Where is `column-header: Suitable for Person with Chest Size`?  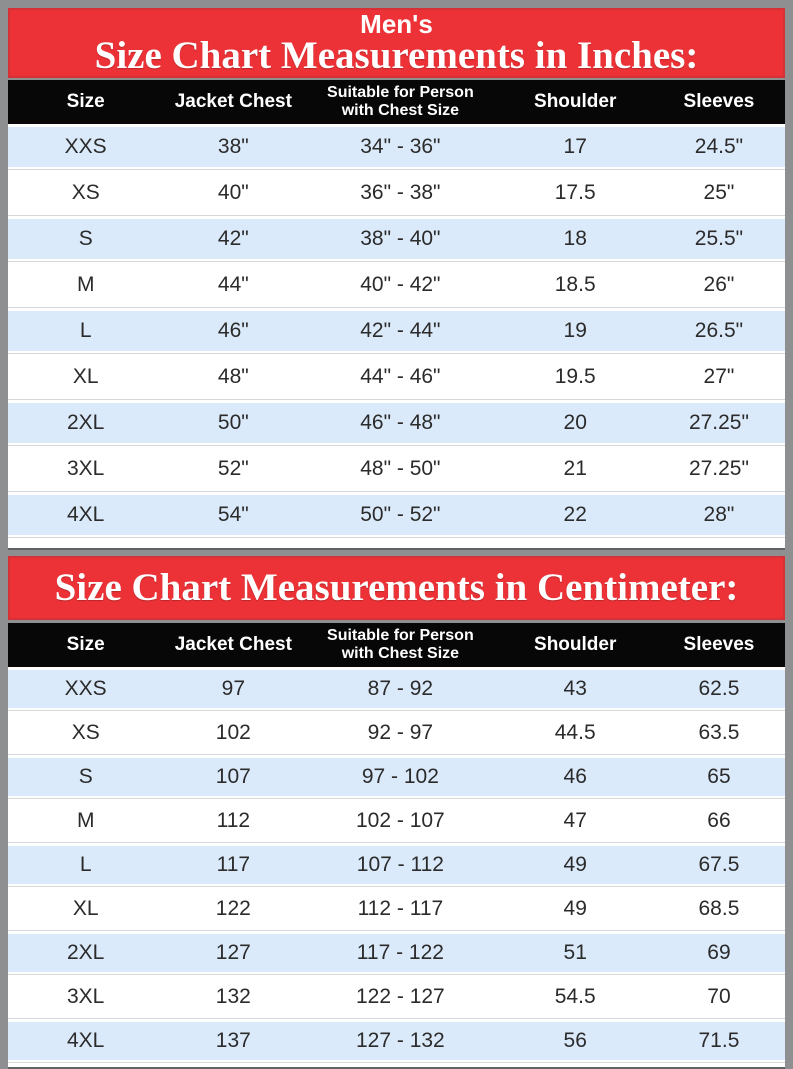 column-header: Suitable for Person with Chest Size is located at coordinates (400, 102).